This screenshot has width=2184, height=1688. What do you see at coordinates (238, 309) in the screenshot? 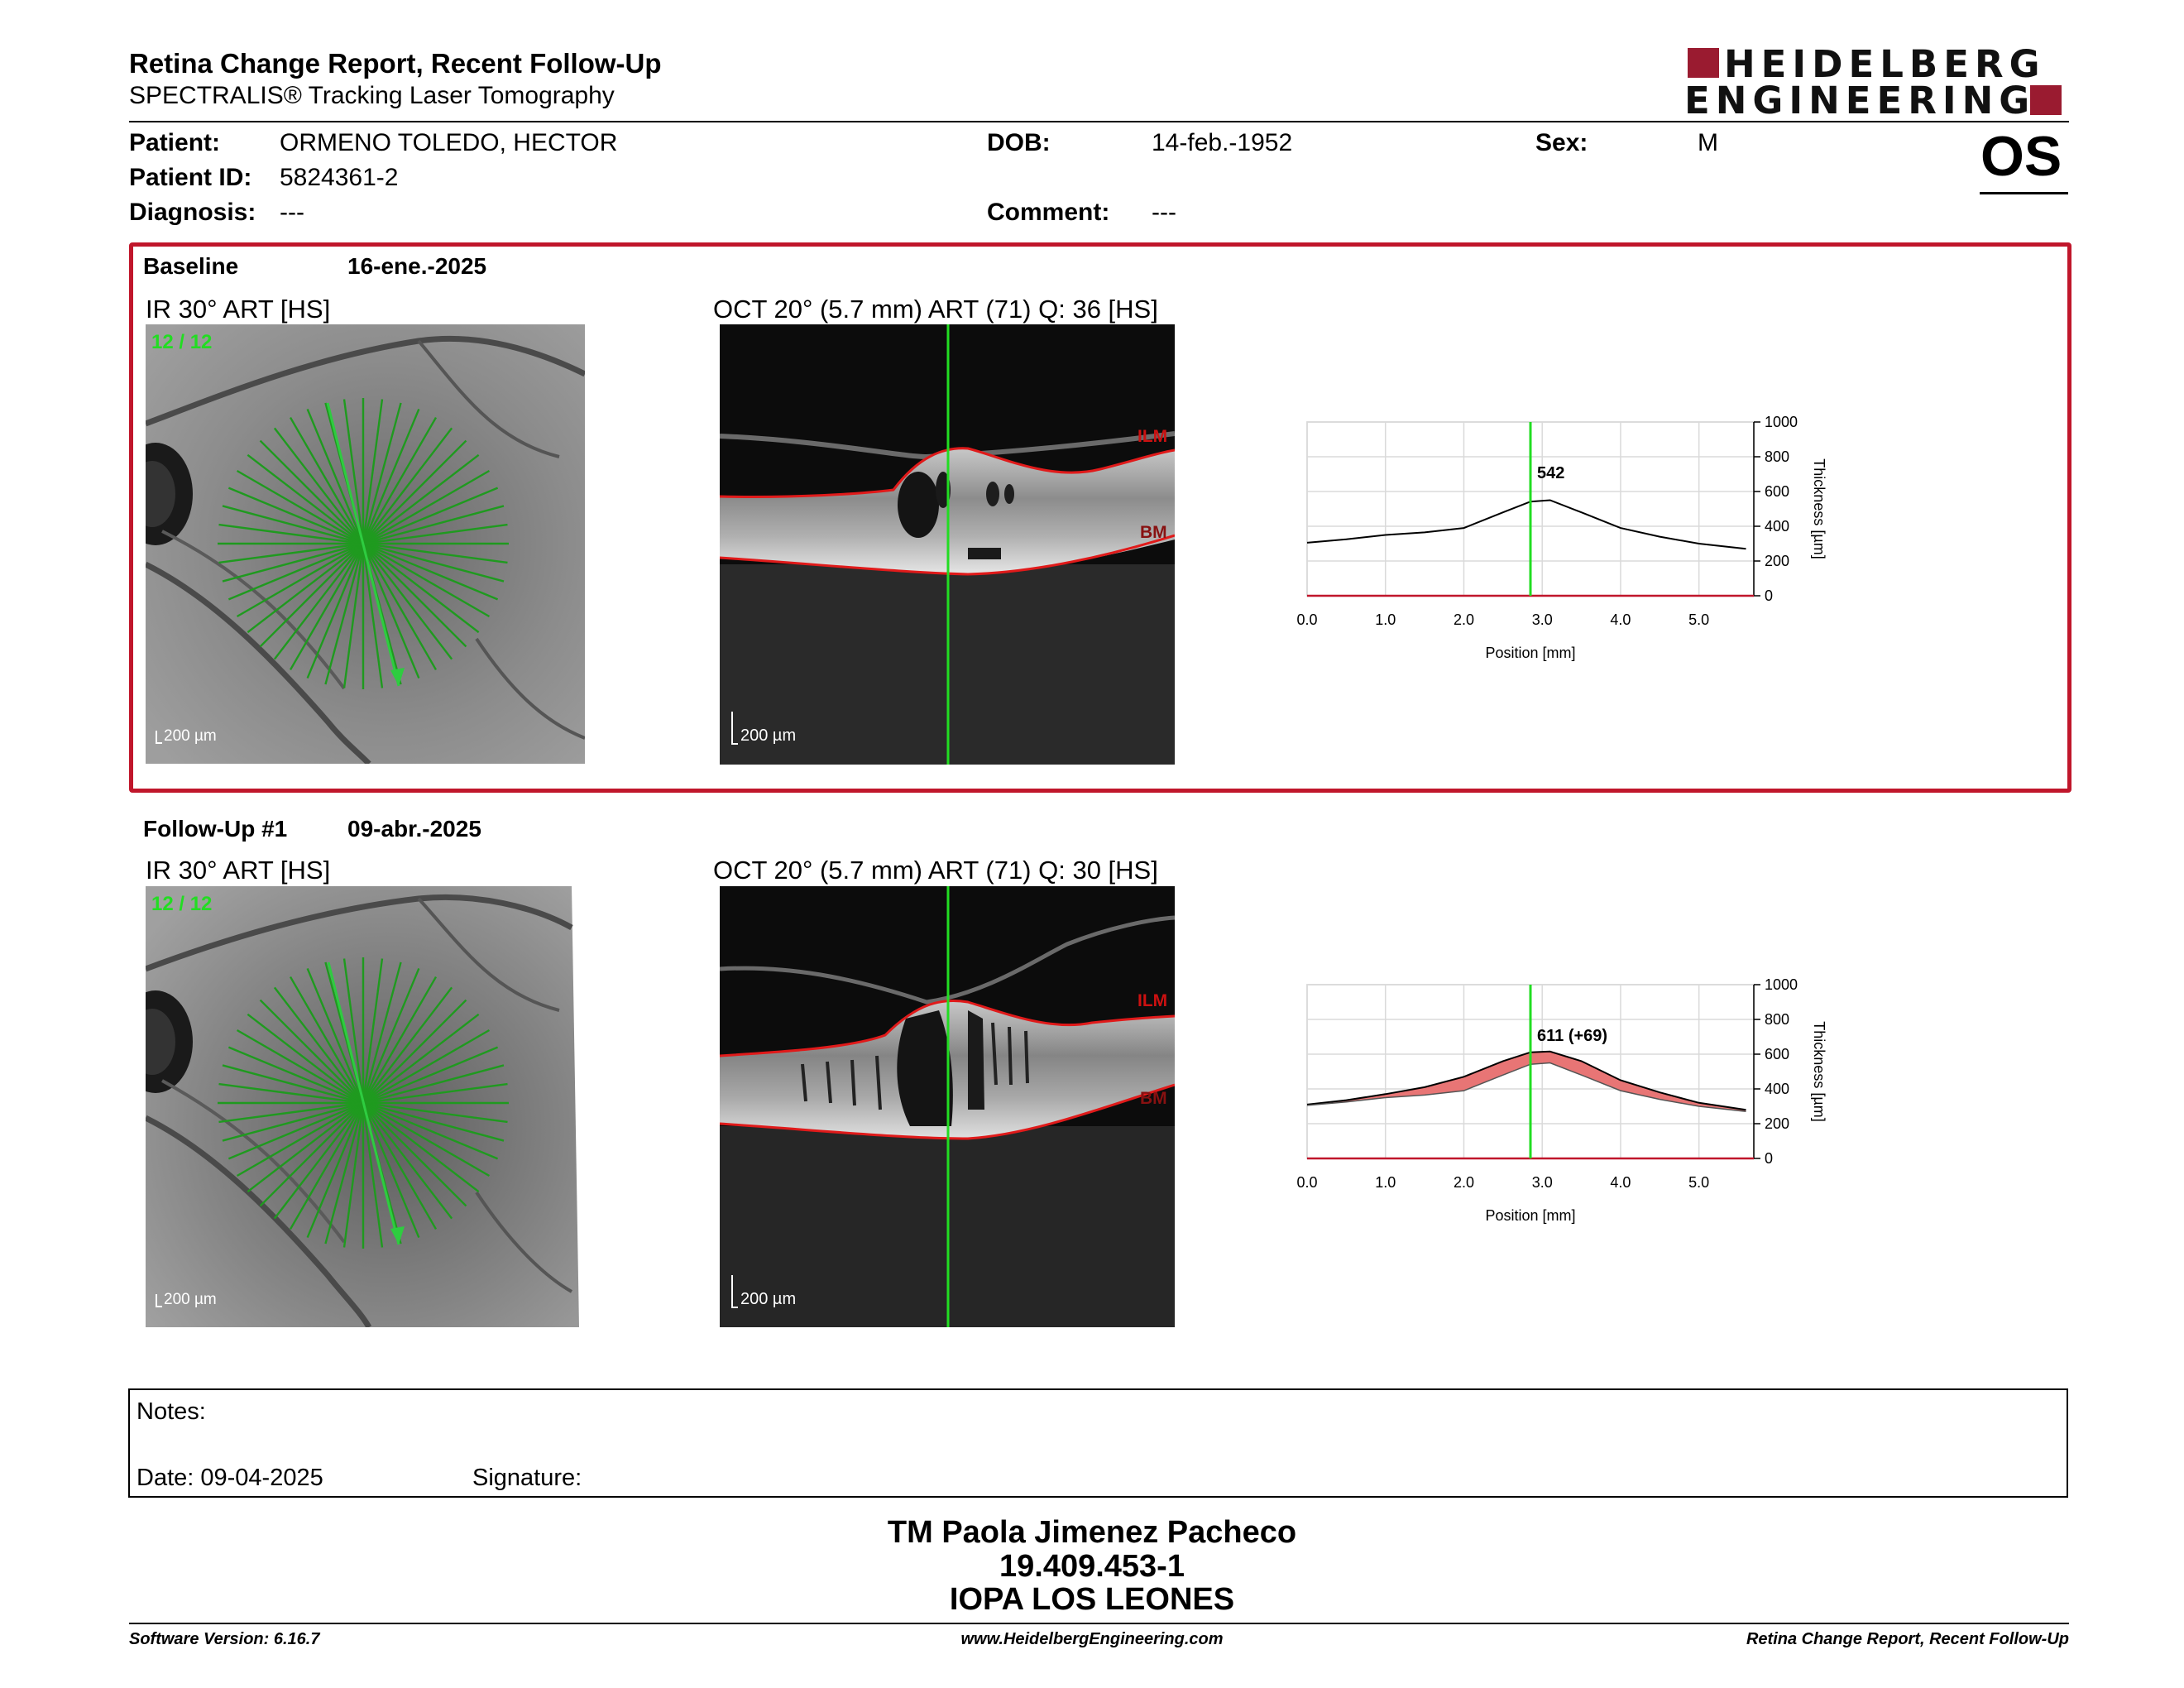
I see `baseline-ir-label: IR 30° ART [HS]` at bounding box center [238, 309].